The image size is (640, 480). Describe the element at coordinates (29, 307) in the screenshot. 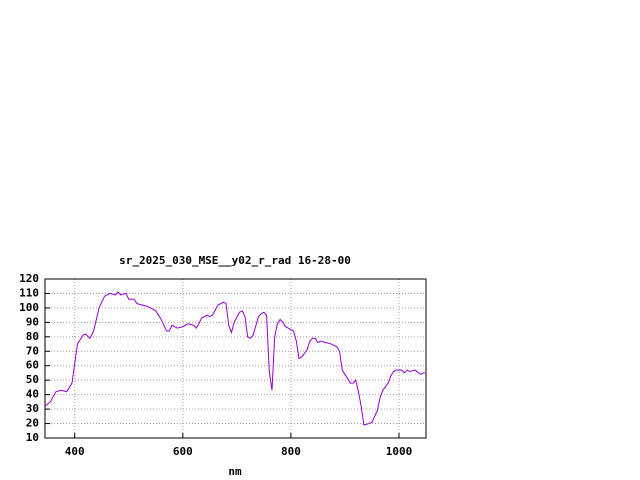

I see `y-tick-label: 100` at that location.